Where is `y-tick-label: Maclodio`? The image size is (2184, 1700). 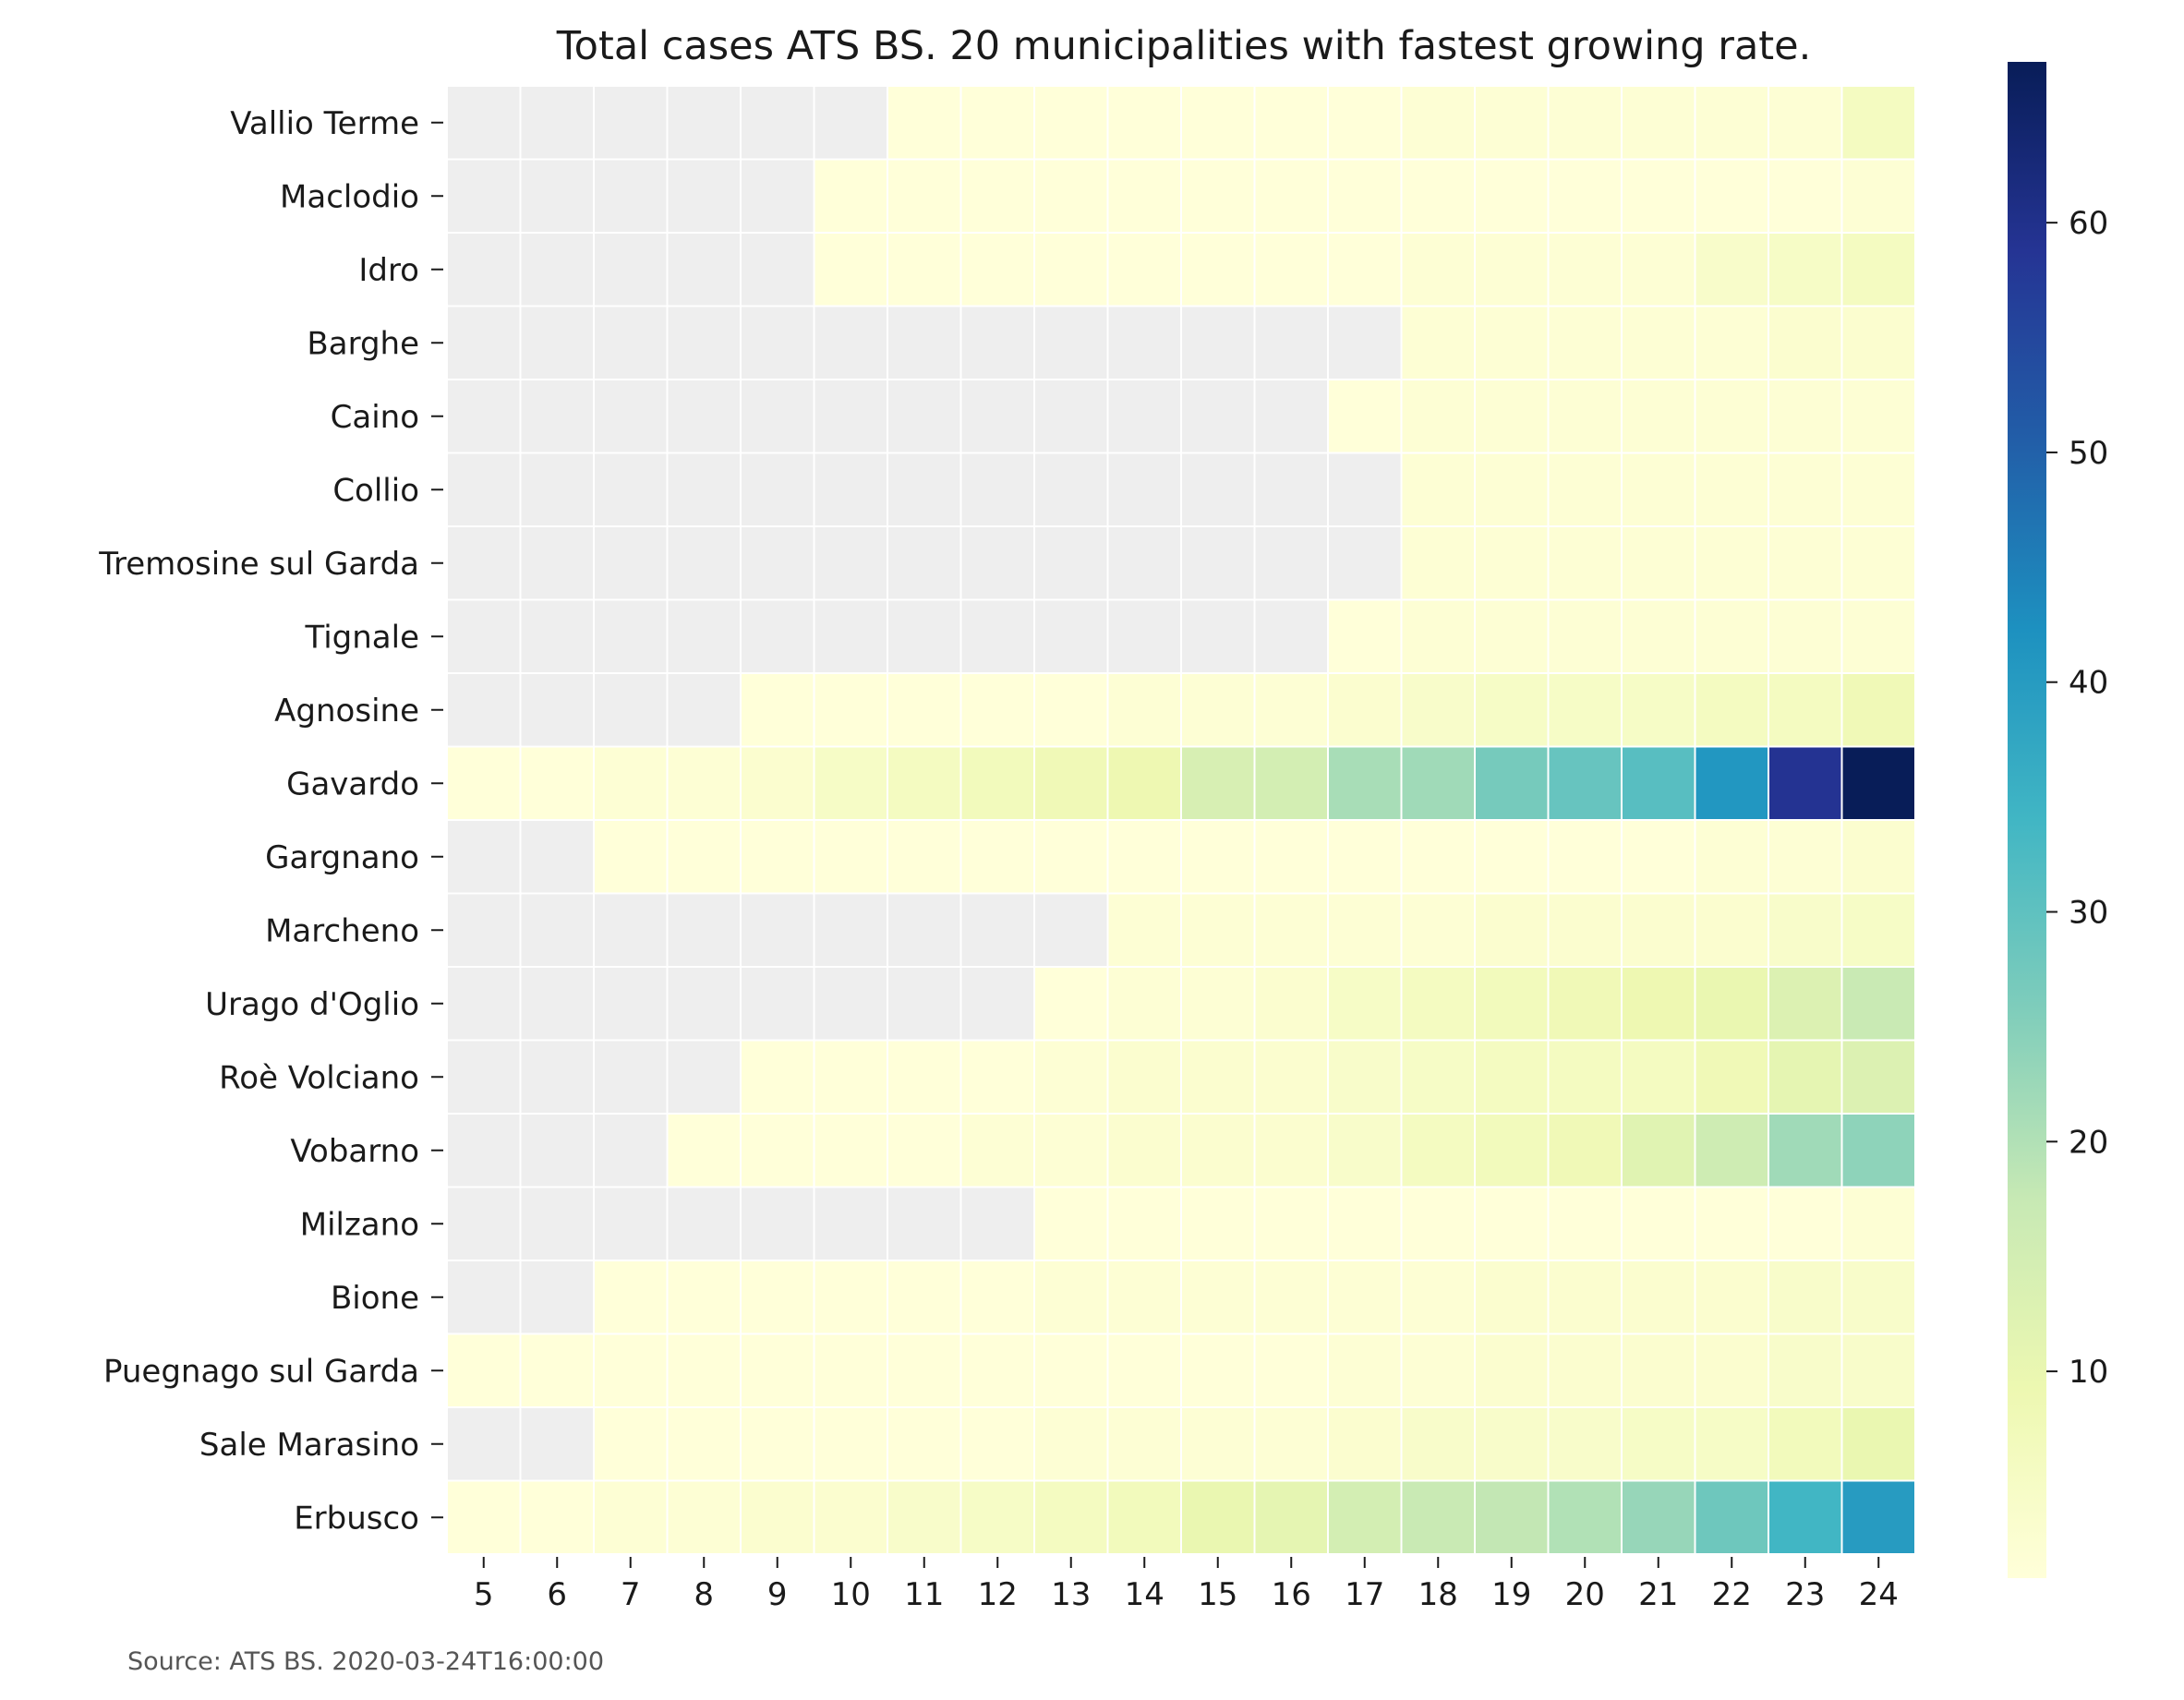
y-tick-label: Maclodio is located at coordinates (349, 197).